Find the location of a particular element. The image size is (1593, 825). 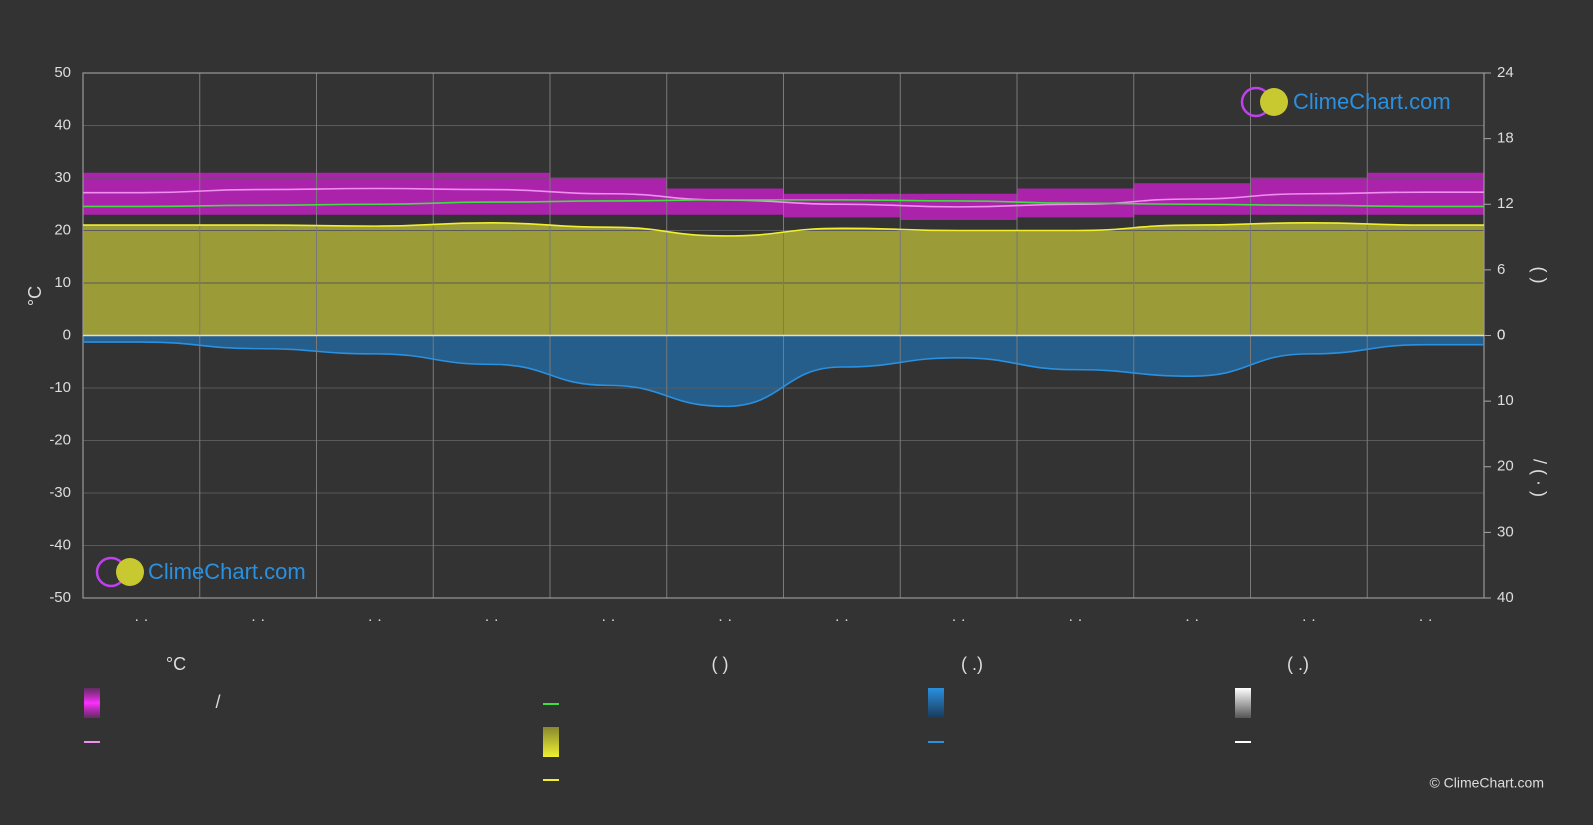

legend-heading: ( ) is located at coordinates (720, 664).